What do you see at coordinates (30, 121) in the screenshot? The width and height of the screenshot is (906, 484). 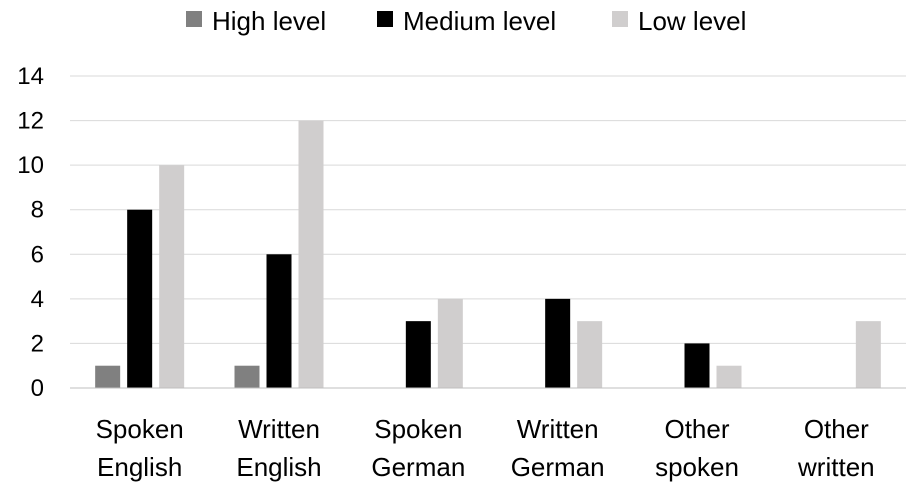 I see `y-tick-label: 12` at bounding box center [30, 121].